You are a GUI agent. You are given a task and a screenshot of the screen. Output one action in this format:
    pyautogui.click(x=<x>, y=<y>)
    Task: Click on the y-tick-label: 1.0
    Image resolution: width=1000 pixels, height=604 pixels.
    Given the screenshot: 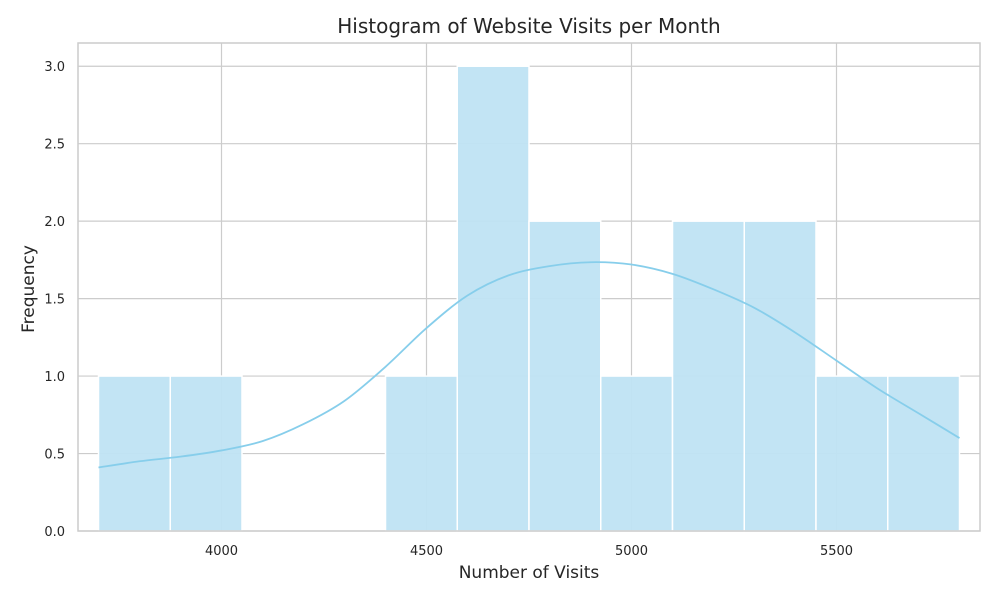 What is the action you would take?
    pyautogui.click(x=54, y=377)
    